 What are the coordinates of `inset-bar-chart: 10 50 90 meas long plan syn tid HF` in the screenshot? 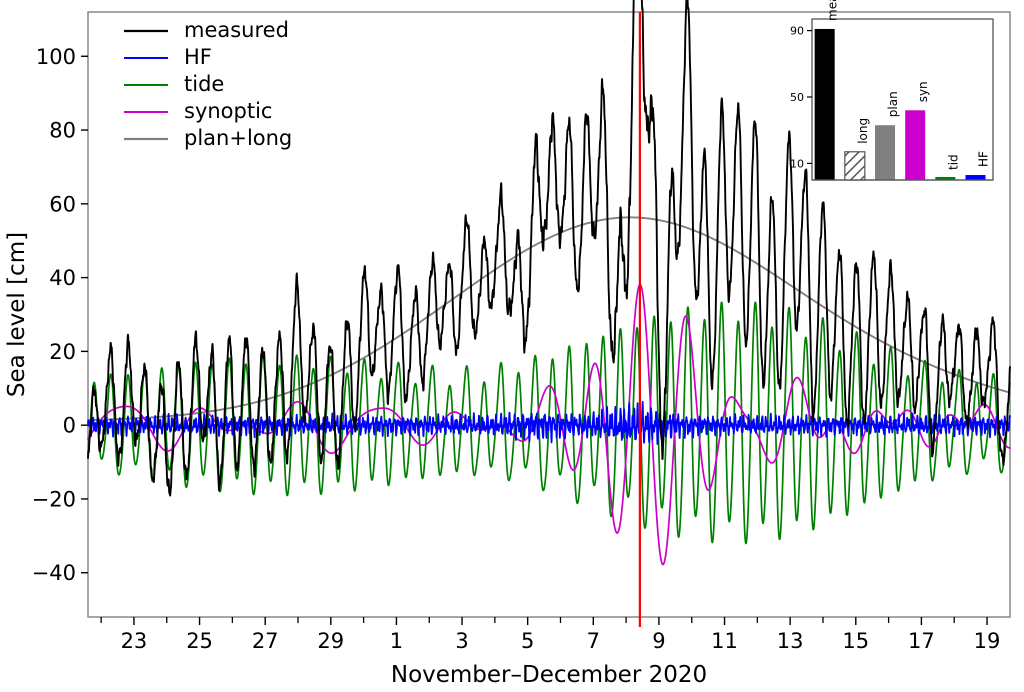 It's located at (892, 90).